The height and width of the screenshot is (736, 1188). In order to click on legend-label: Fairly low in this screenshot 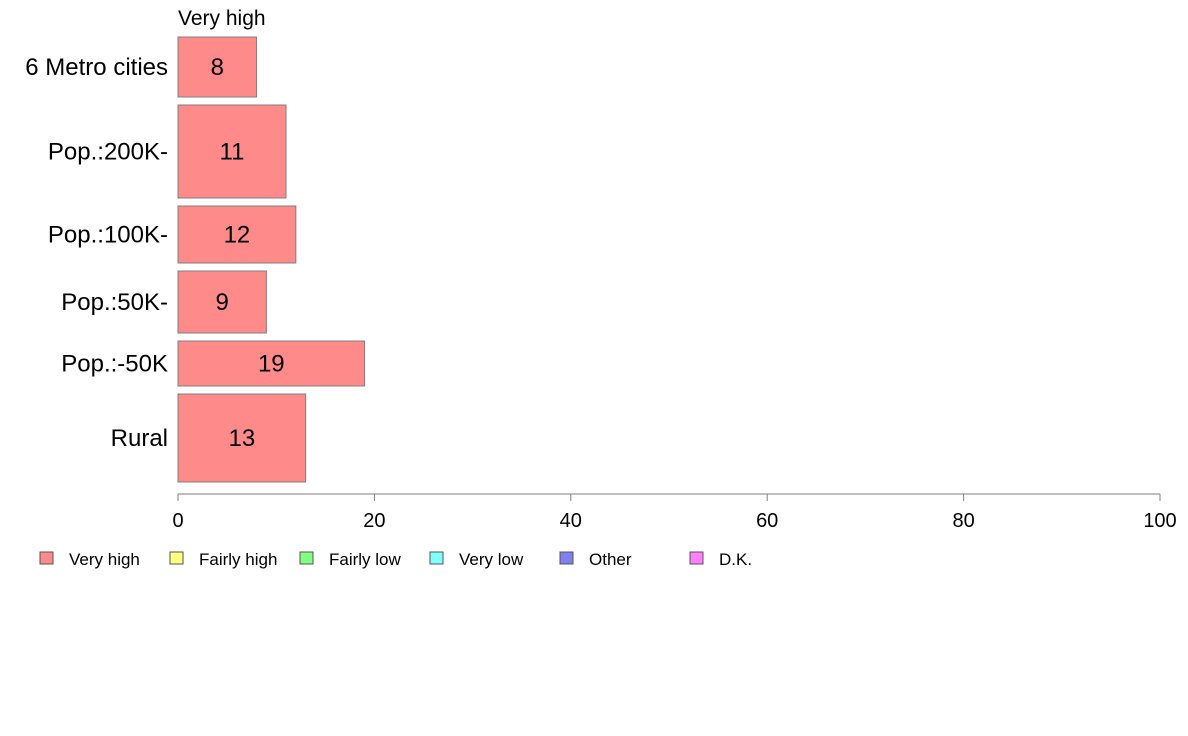, I will do `click(365, 559)`.